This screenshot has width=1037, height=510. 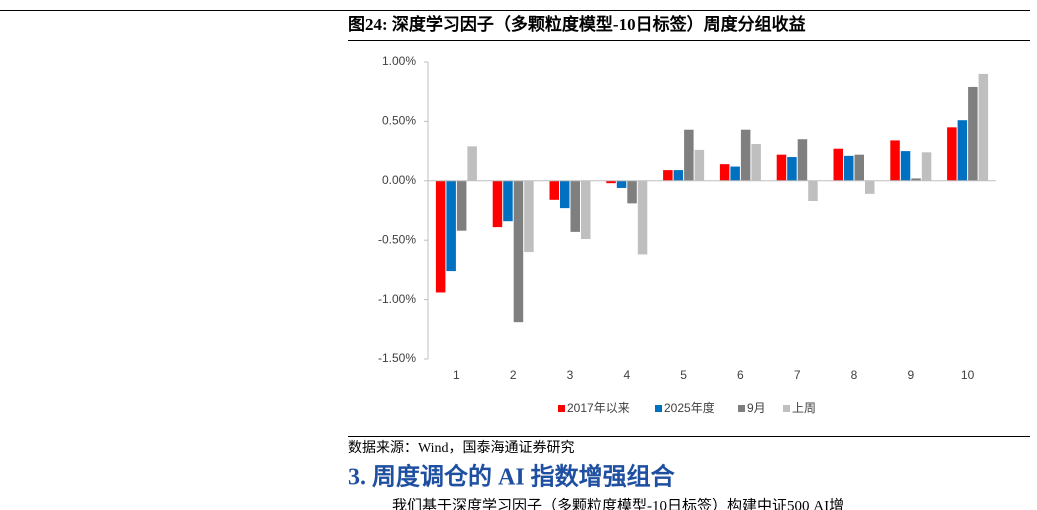 I want to click on x-tick-label: 3, so click(x=570, y=375).